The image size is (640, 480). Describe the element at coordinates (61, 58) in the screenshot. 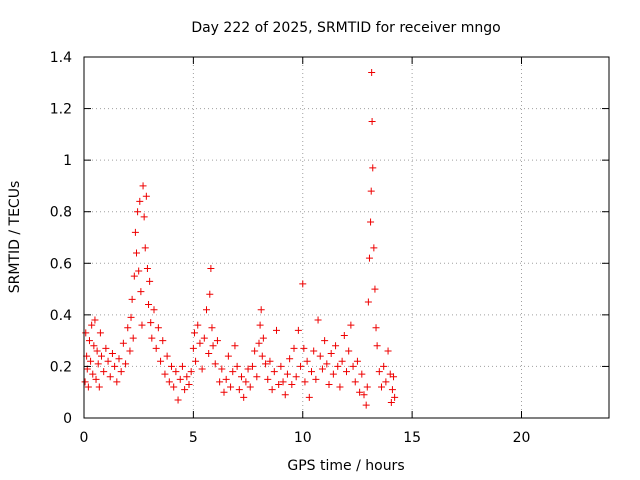

I see `y-tick-label: 1.4` at that location.